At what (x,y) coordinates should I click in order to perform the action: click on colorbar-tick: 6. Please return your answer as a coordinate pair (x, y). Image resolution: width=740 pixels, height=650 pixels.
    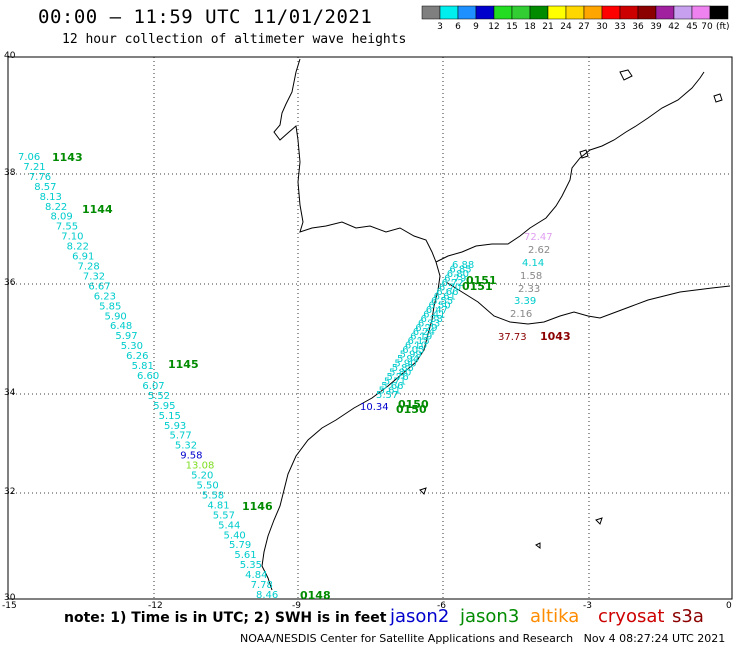
    Looking at the image, I should click on (458, 27).